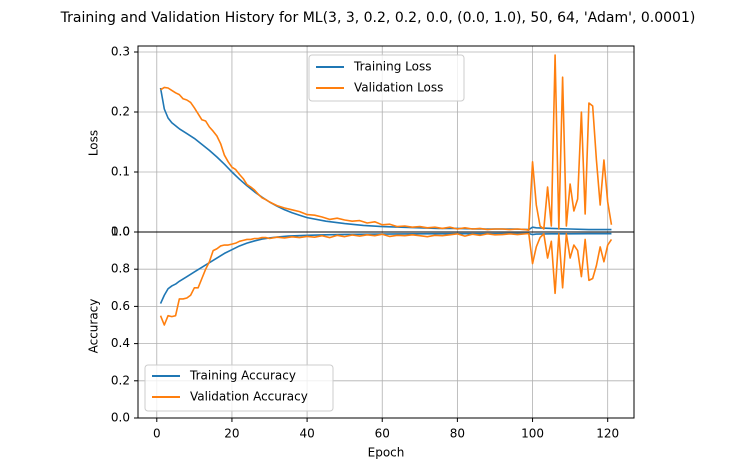  I want to click on accuracy-y-tick-label: 0.8, so click(120, 269).